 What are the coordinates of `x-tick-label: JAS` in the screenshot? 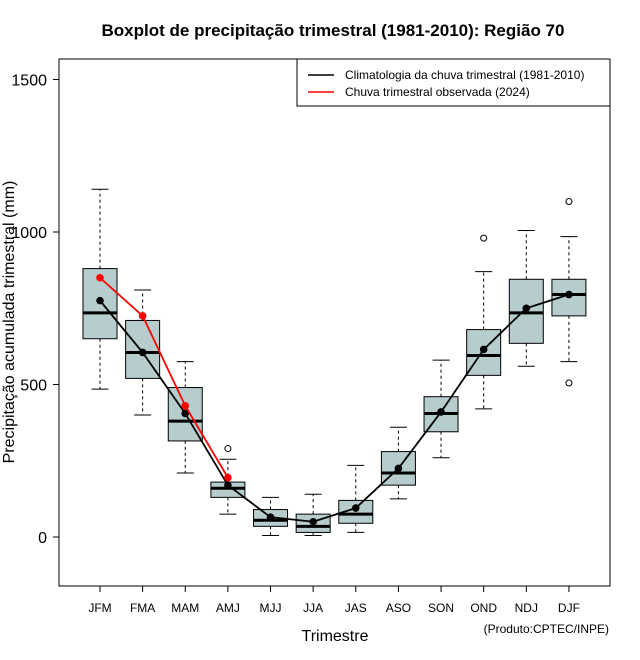 It's located at (356, 608).